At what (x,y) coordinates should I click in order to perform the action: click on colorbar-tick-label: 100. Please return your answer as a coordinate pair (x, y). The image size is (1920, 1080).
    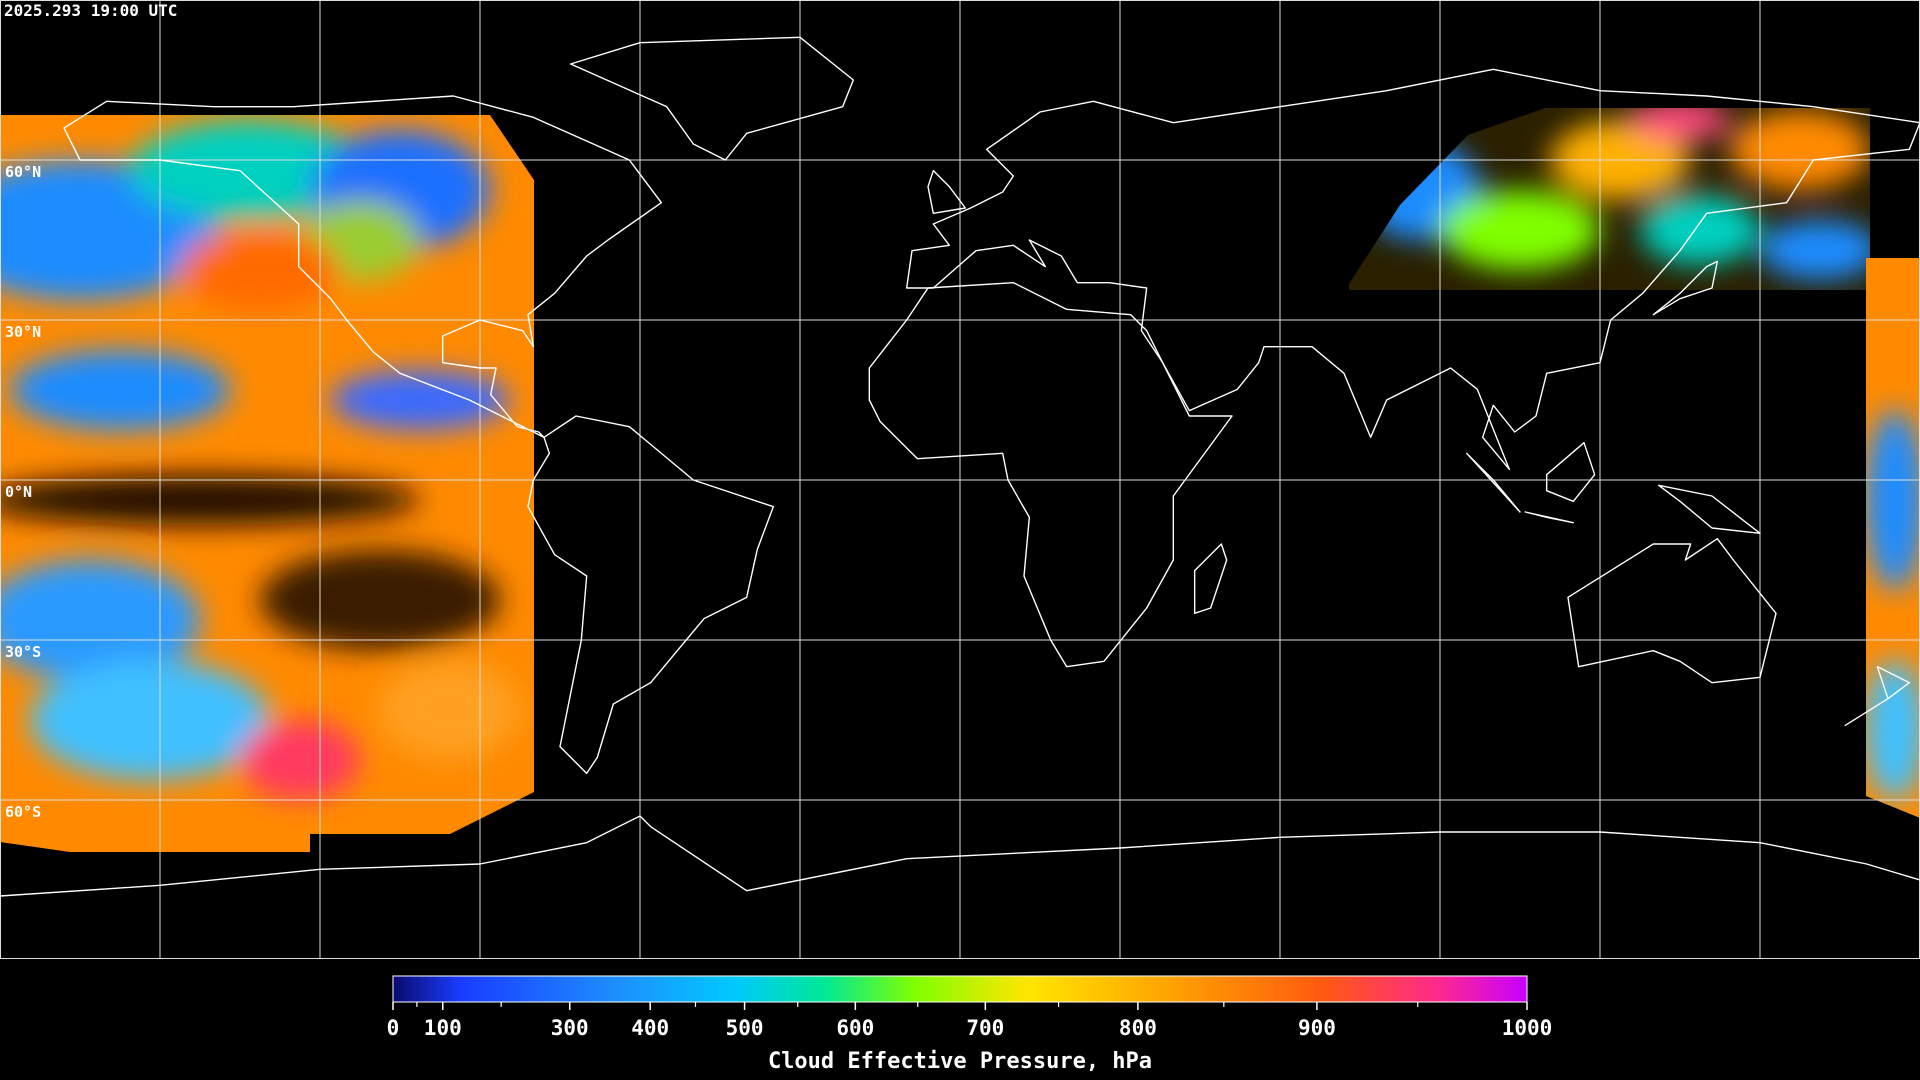
    Looking at the image, I should click on (443, 1028).